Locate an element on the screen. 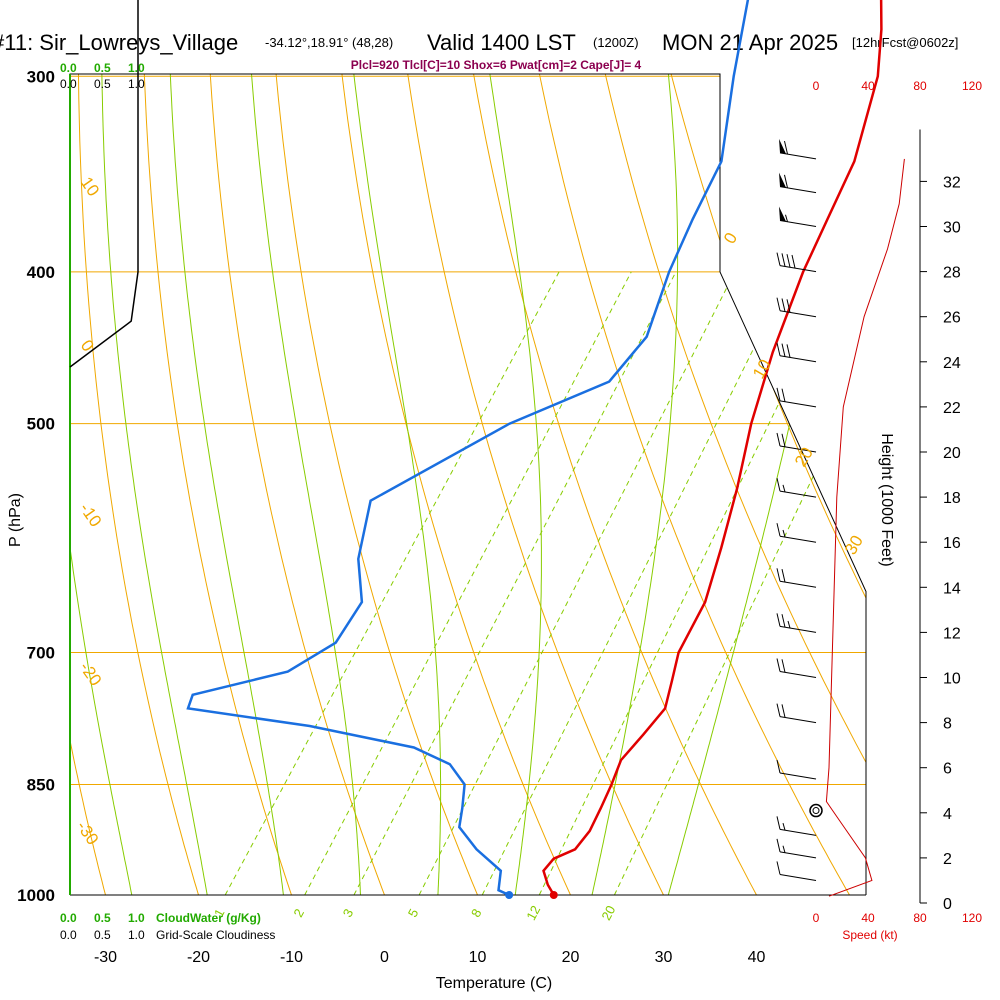  speed-tick-top-0: 0 is located at coordinates (816, 86).